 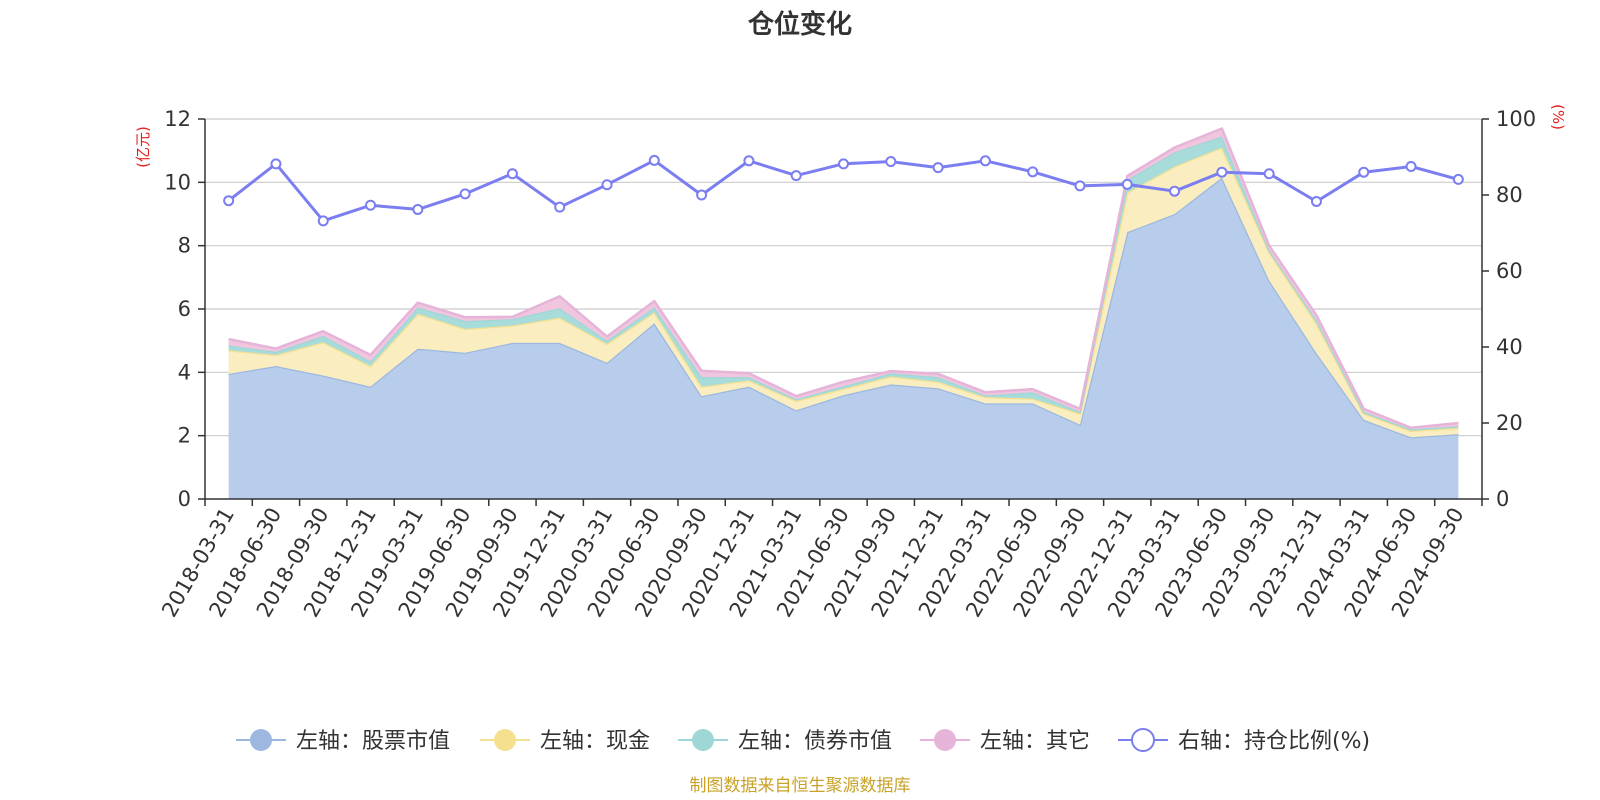 I want to click on right-axis-unit: (%), so click(x=1558, y=117).